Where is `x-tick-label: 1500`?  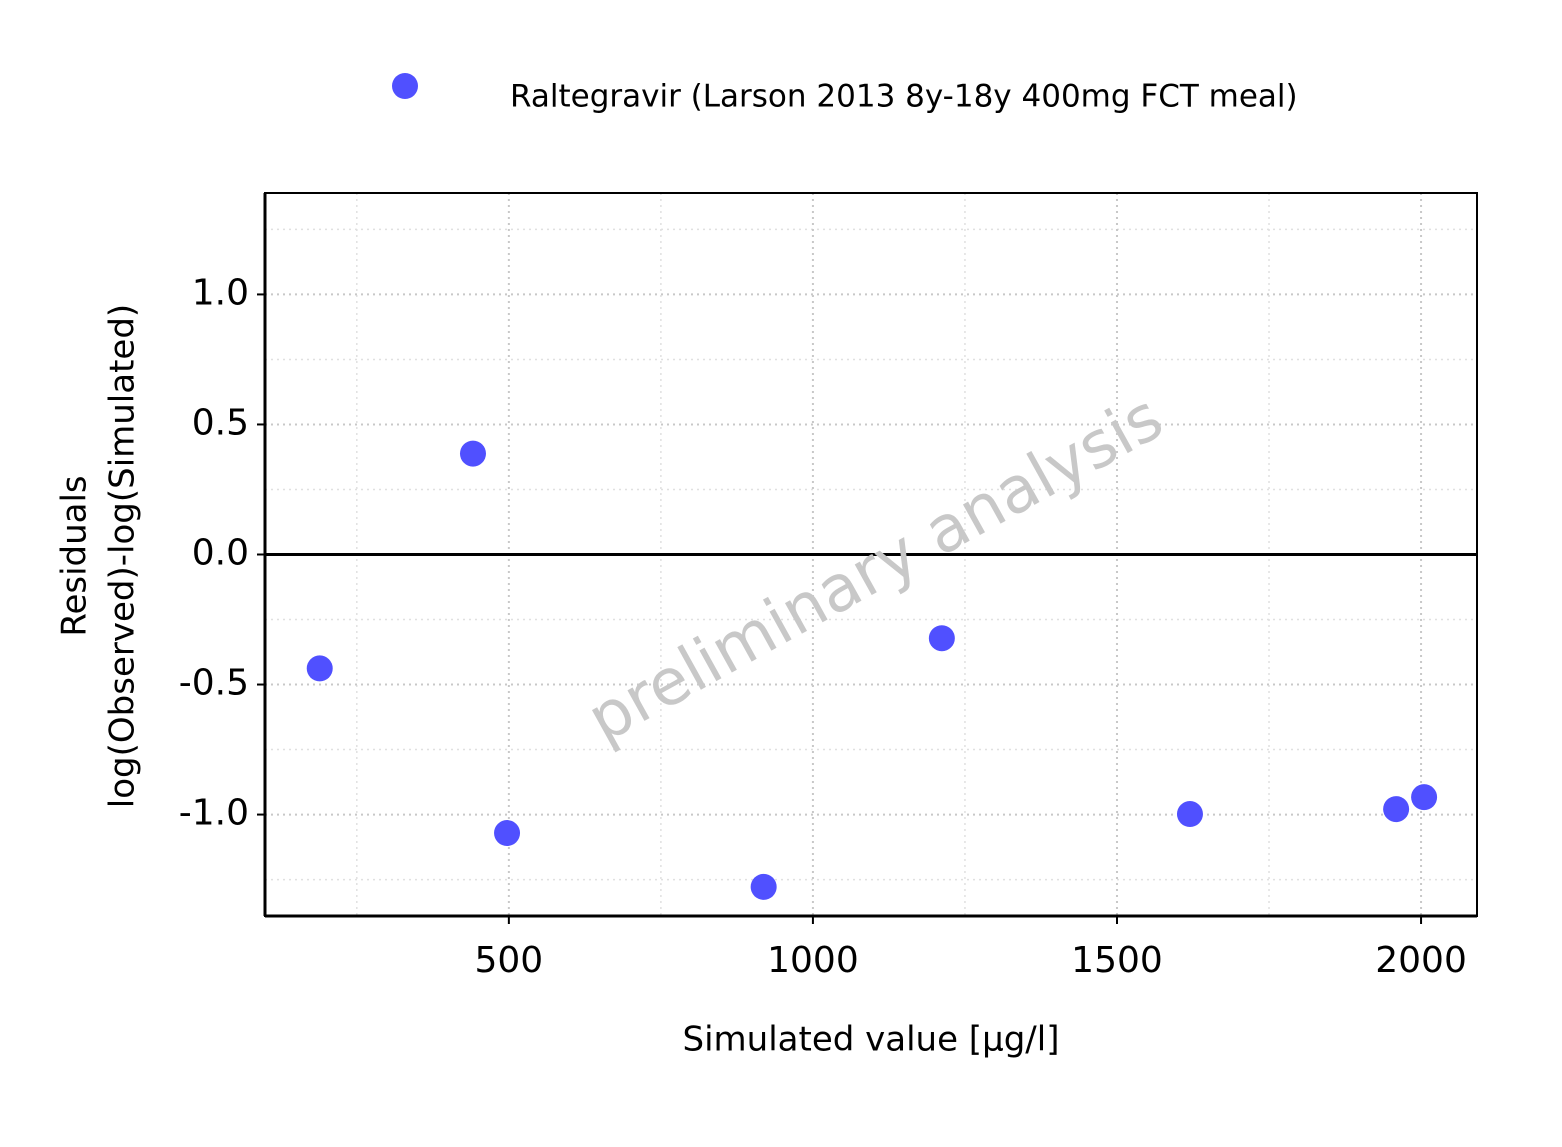
x-tick-label: 1500 is located at coordinates (1117, 960).